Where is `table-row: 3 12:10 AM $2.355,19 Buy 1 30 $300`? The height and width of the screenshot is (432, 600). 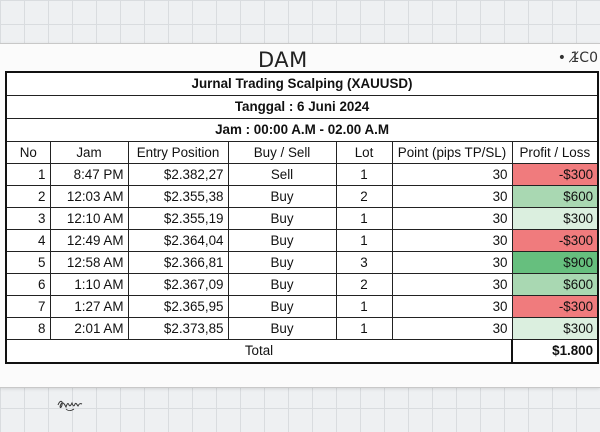 table-row: 3 12:10 AM $2.355,19 Buy 1 30 $300 is located at coordinates (302, 218).